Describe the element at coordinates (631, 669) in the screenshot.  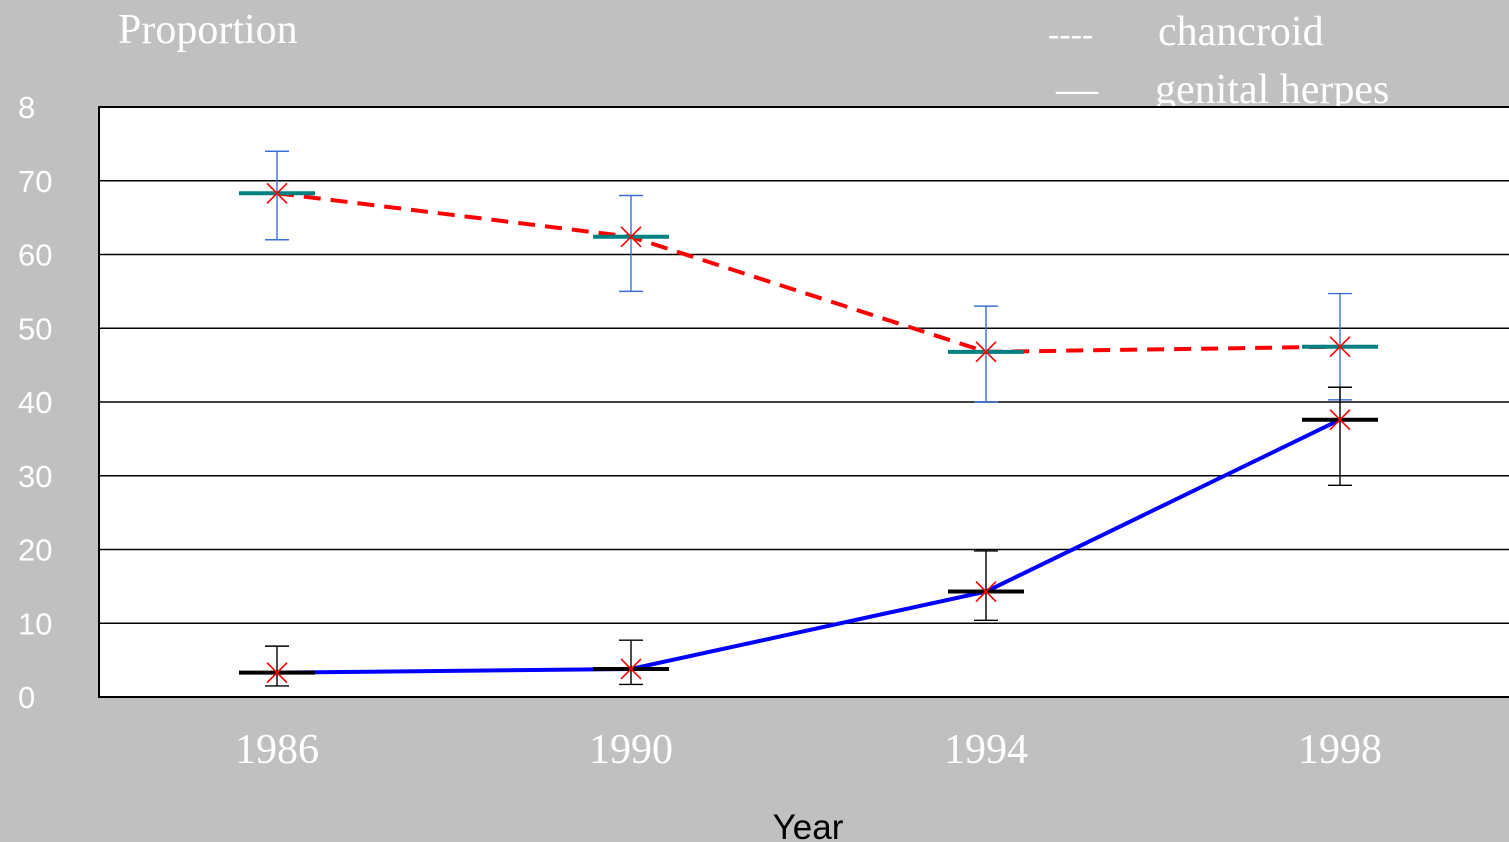
I see `point-genital-herpes-1990` at that location.